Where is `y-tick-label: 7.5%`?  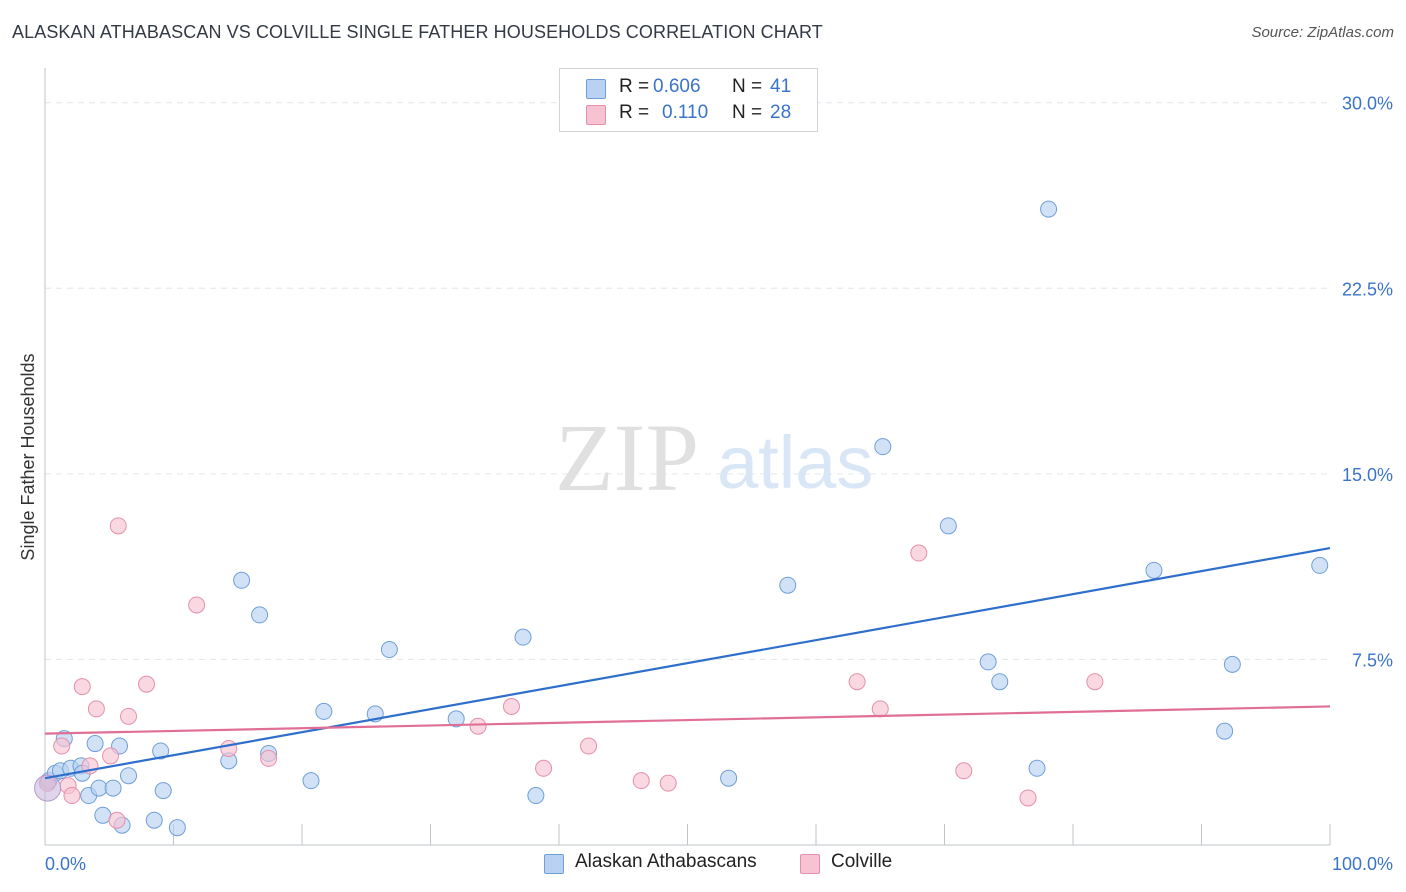 y-tick-label: 7.5% is located at coordinates (1372, 660).